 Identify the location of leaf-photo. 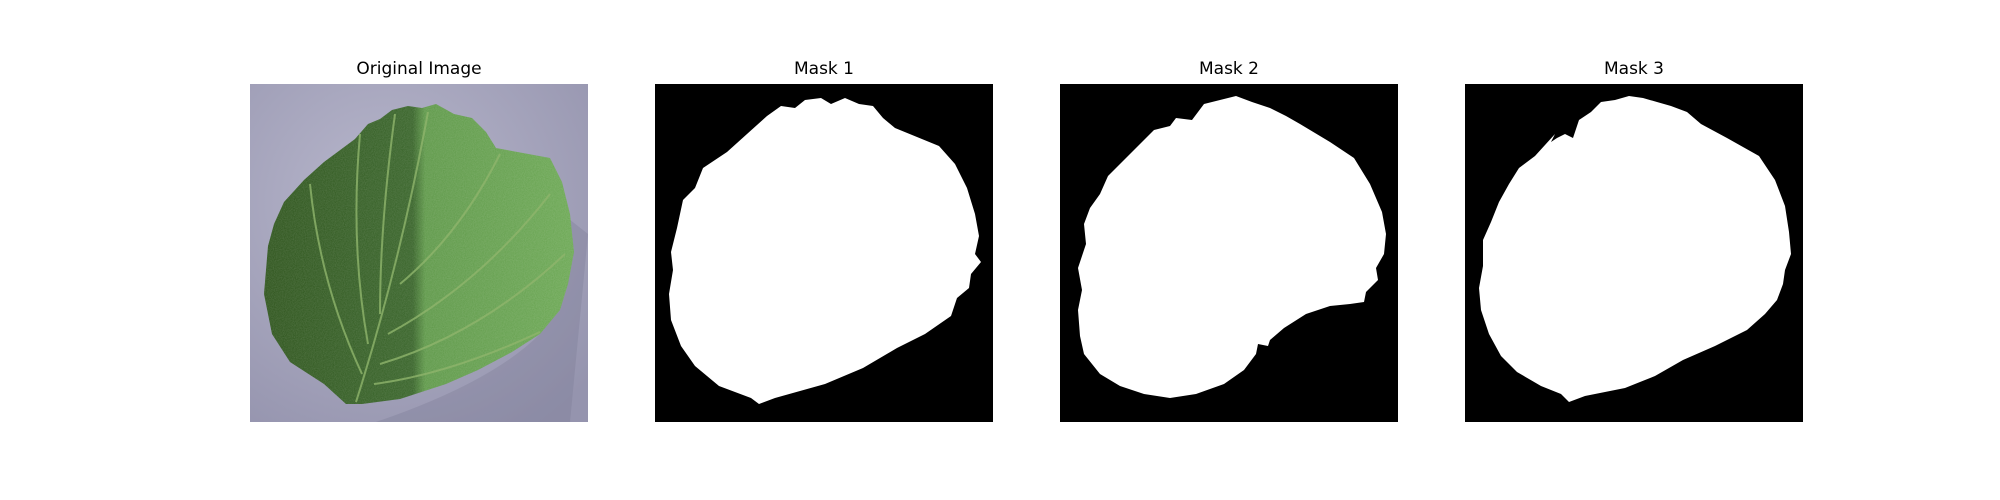
(419, 253).